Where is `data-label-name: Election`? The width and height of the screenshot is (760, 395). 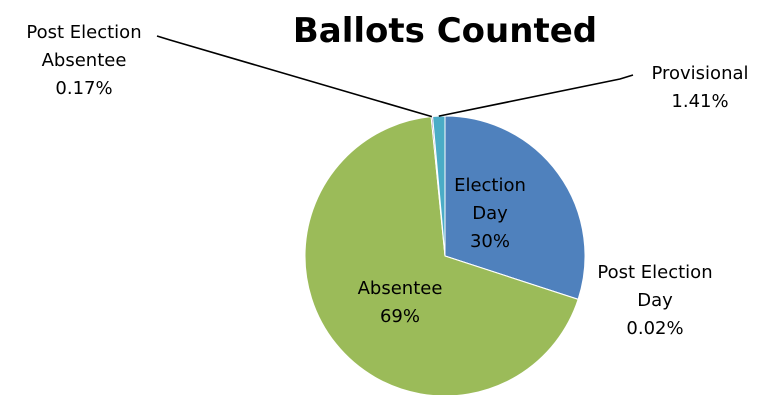
data-label-name: Election is located at coordinates (490, 185).